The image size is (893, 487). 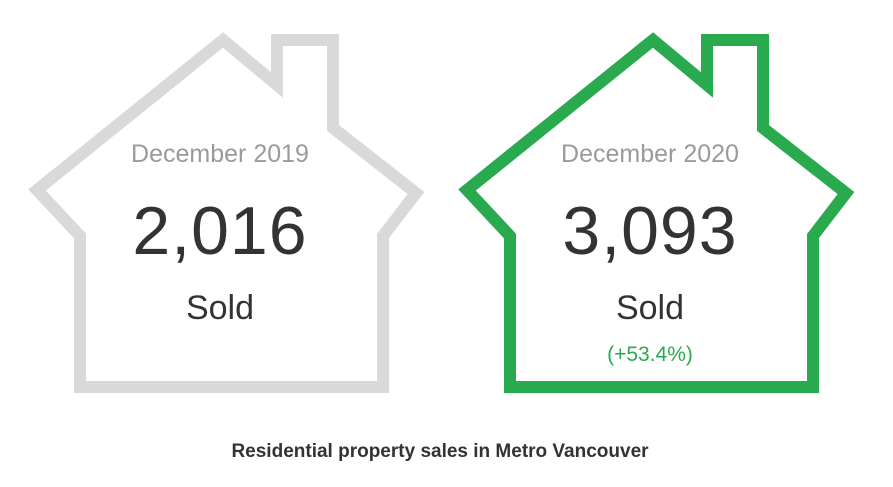 I want to click on period-label: December 2020, so click(x=650, y=154).